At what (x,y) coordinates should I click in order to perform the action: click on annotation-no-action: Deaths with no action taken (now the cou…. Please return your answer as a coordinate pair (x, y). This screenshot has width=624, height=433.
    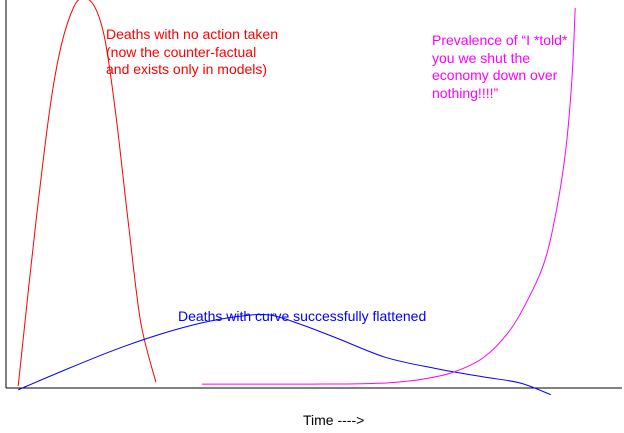
    Looking at the image, I should click on (192, 51).